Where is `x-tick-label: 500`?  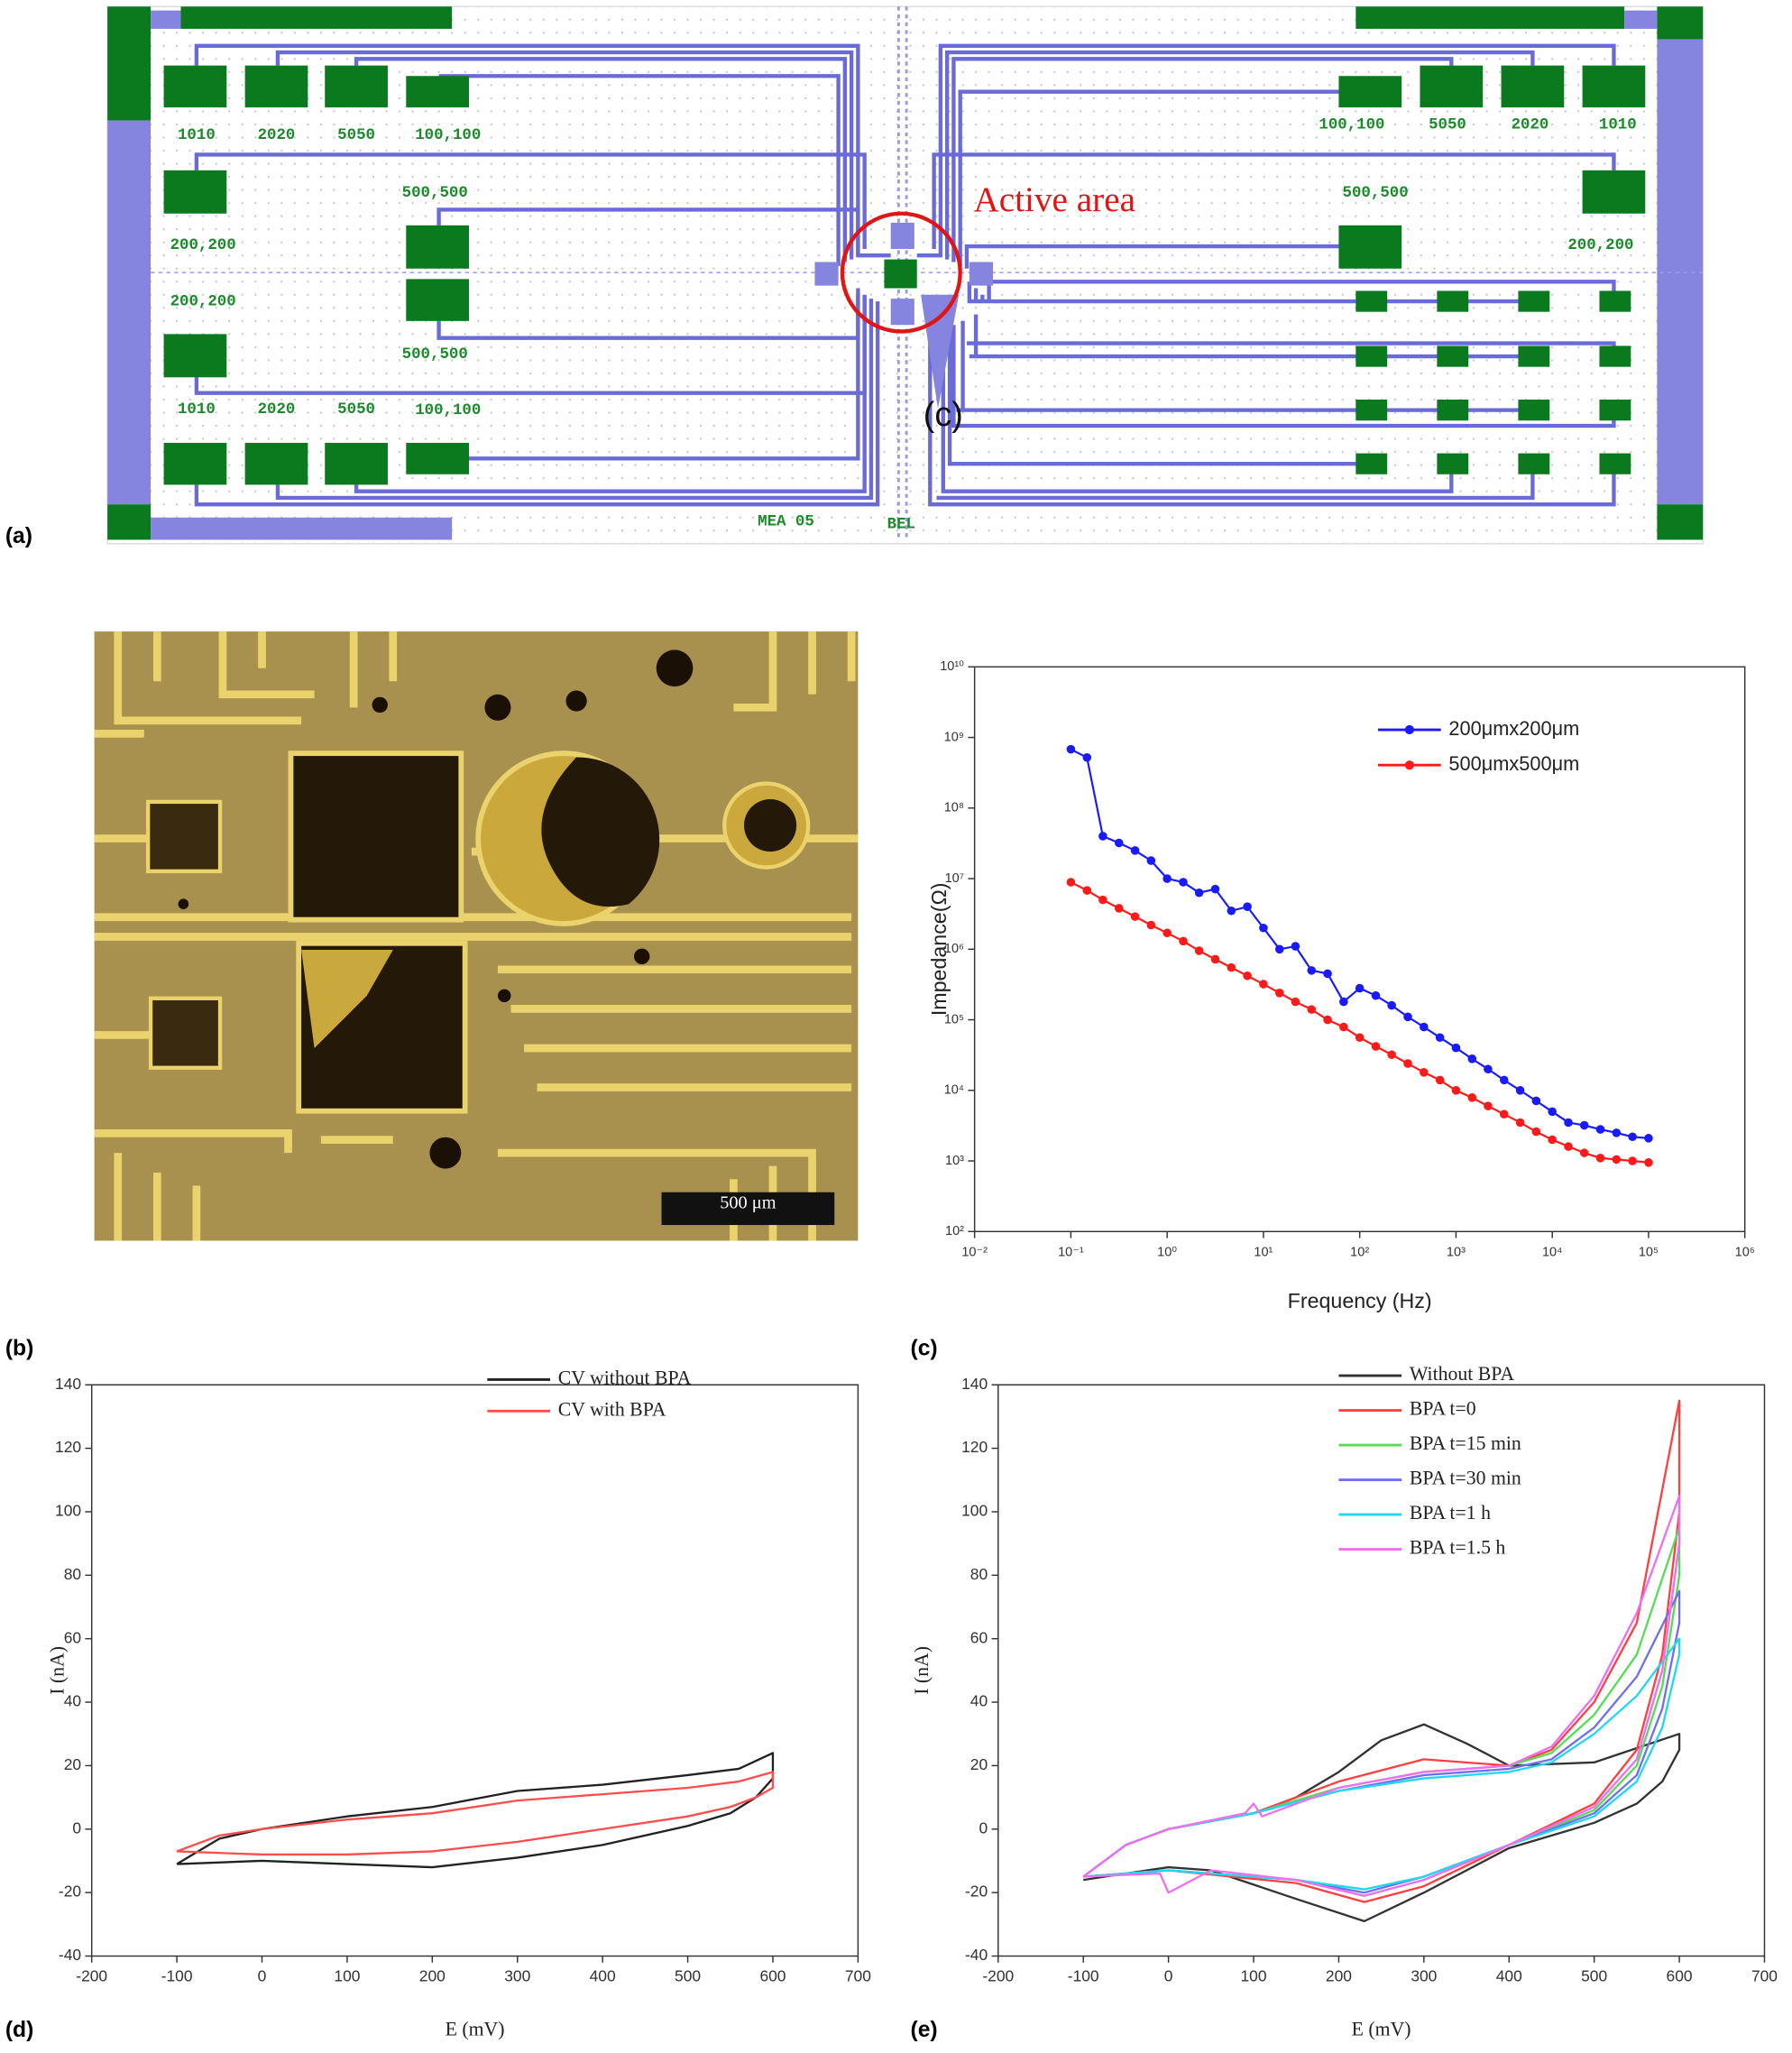 x-tick-label: 500 is located at coordinates (1594, 1975).